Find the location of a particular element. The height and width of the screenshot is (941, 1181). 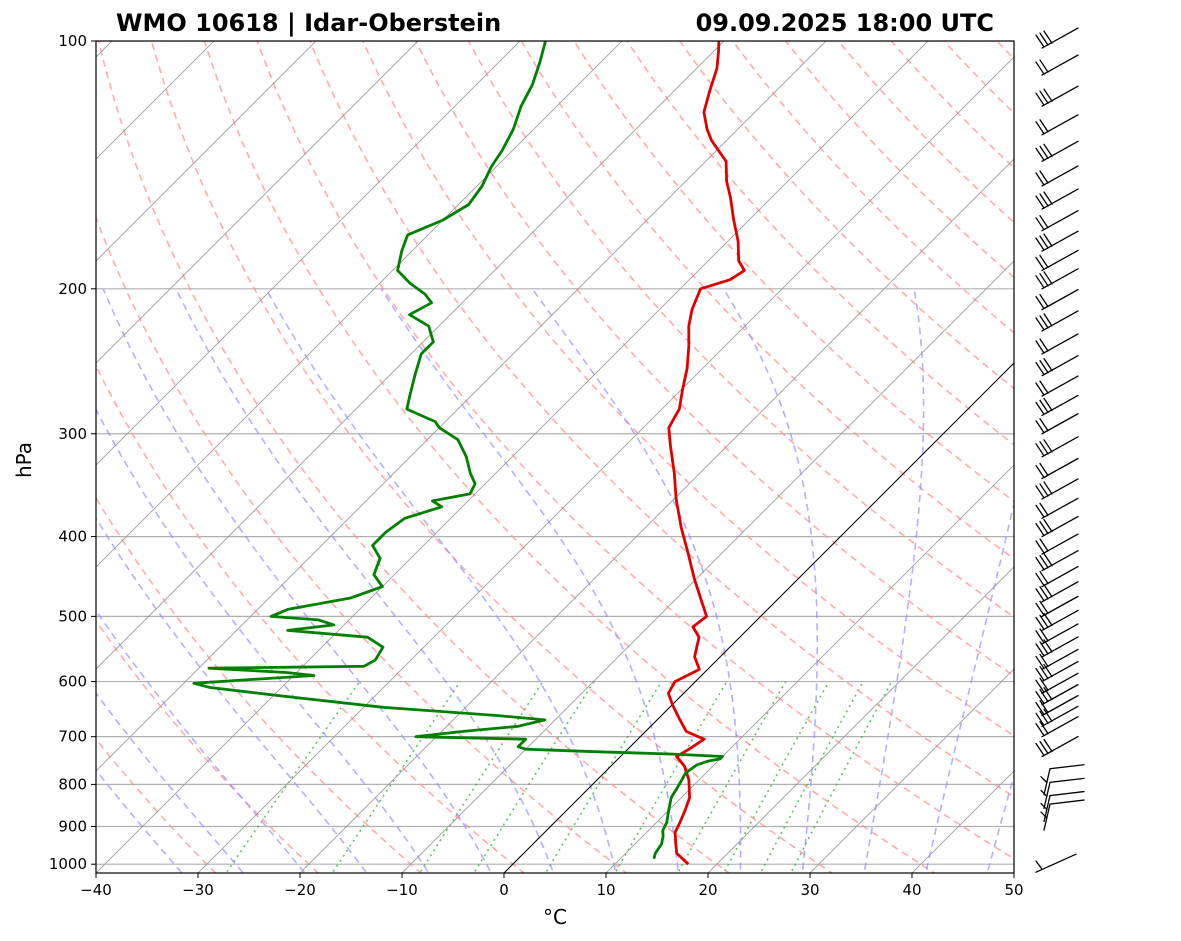

x-tick-label: −20 is located at coordinates (300, 890).